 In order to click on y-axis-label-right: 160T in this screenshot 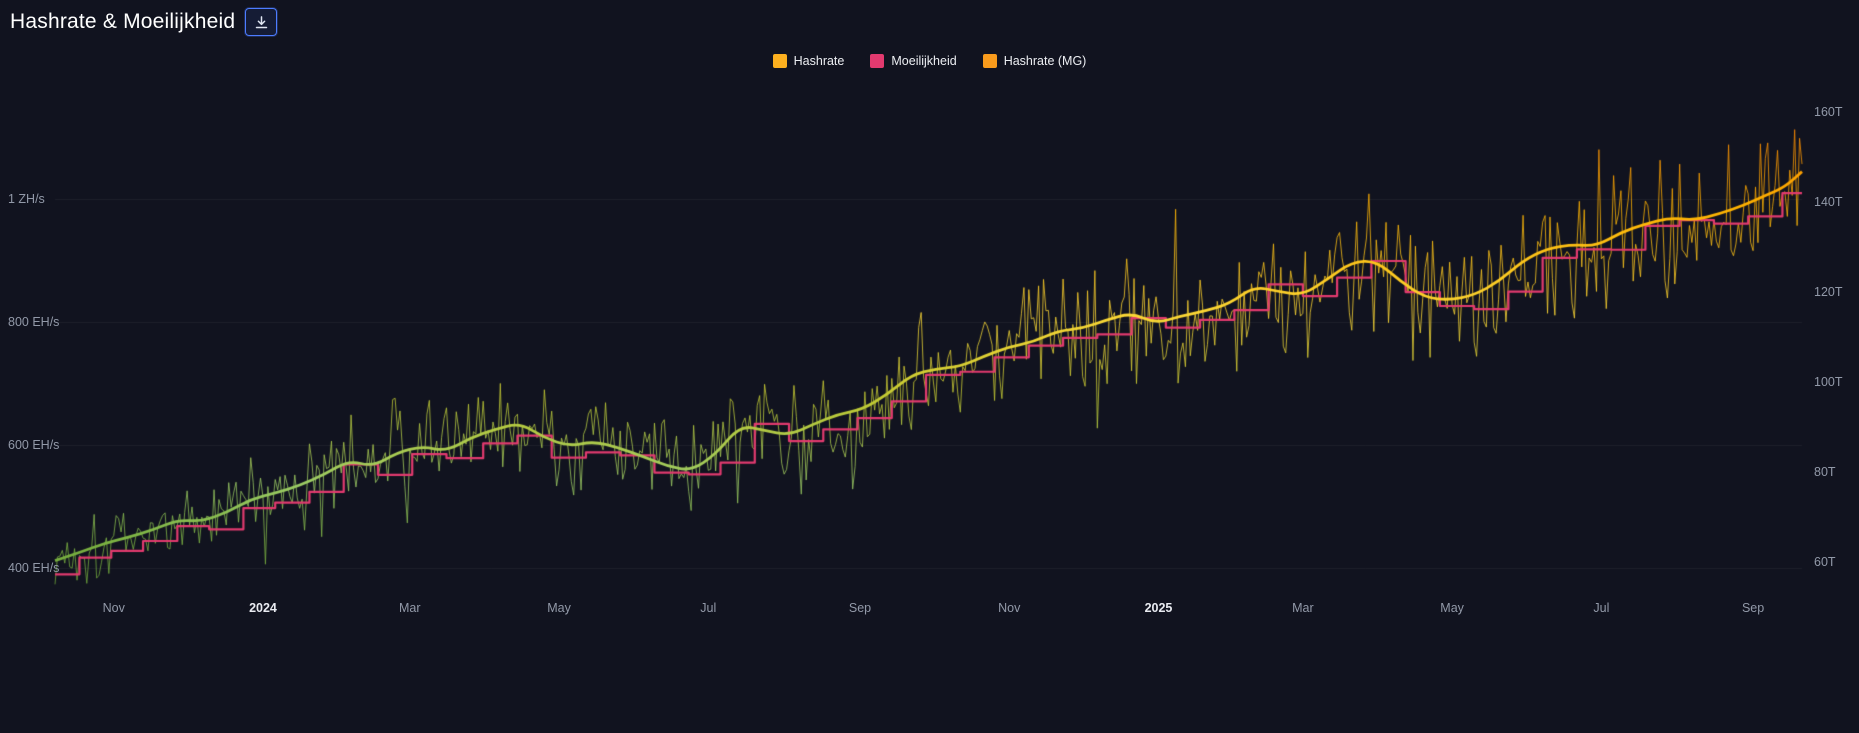, I will do `click(1828, 112)`.